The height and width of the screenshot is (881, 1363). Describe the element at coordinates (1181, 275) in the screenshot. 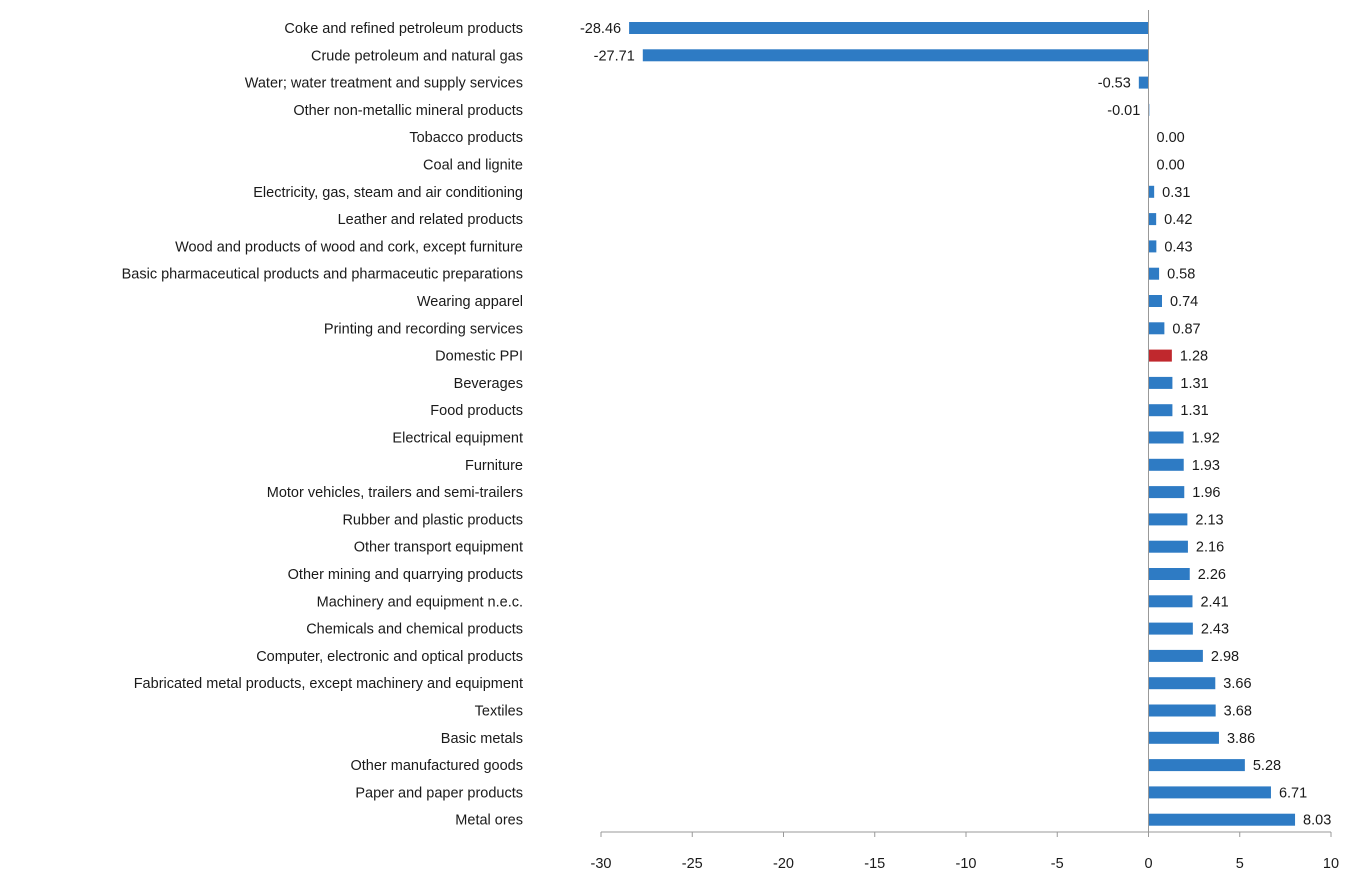

I see `value-label-basic-pharmaceutical-products-and-pharmaceutic-preparations: 0.58` at that location.